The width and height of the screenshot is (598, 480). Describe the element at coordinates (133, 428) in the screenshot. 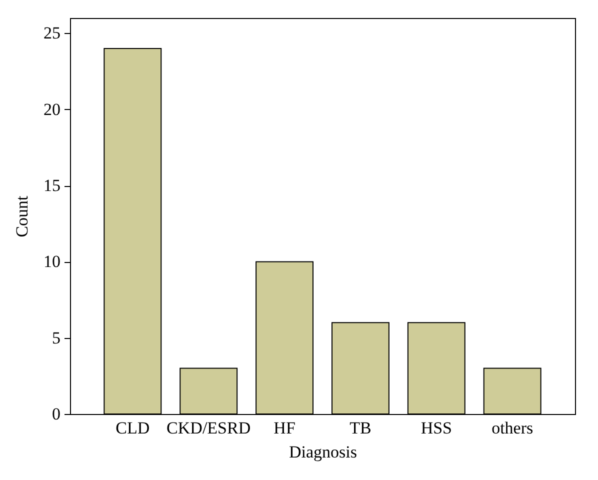

I see `x-tick-label: CLD` at that location.